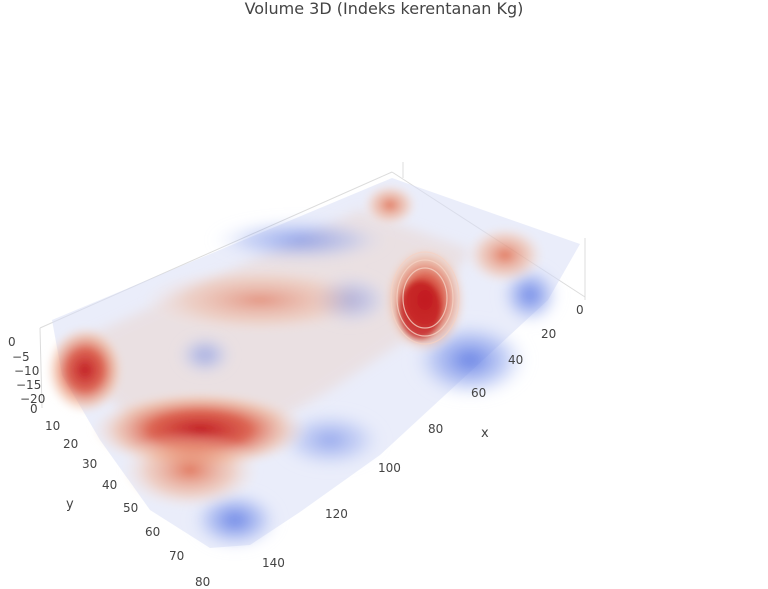  Describe the element at coordinates (390, 205) in the screenshot. I see `hill-north-corner` at that location.